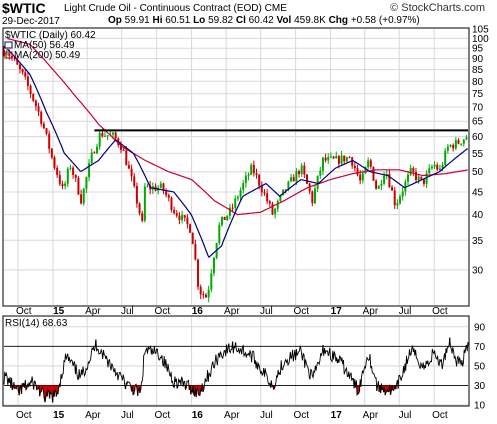  What do you see at coordinates (8, 45) in the screenshot?
I see `ma50-legend-swatch` at bounding box center [8, 45].